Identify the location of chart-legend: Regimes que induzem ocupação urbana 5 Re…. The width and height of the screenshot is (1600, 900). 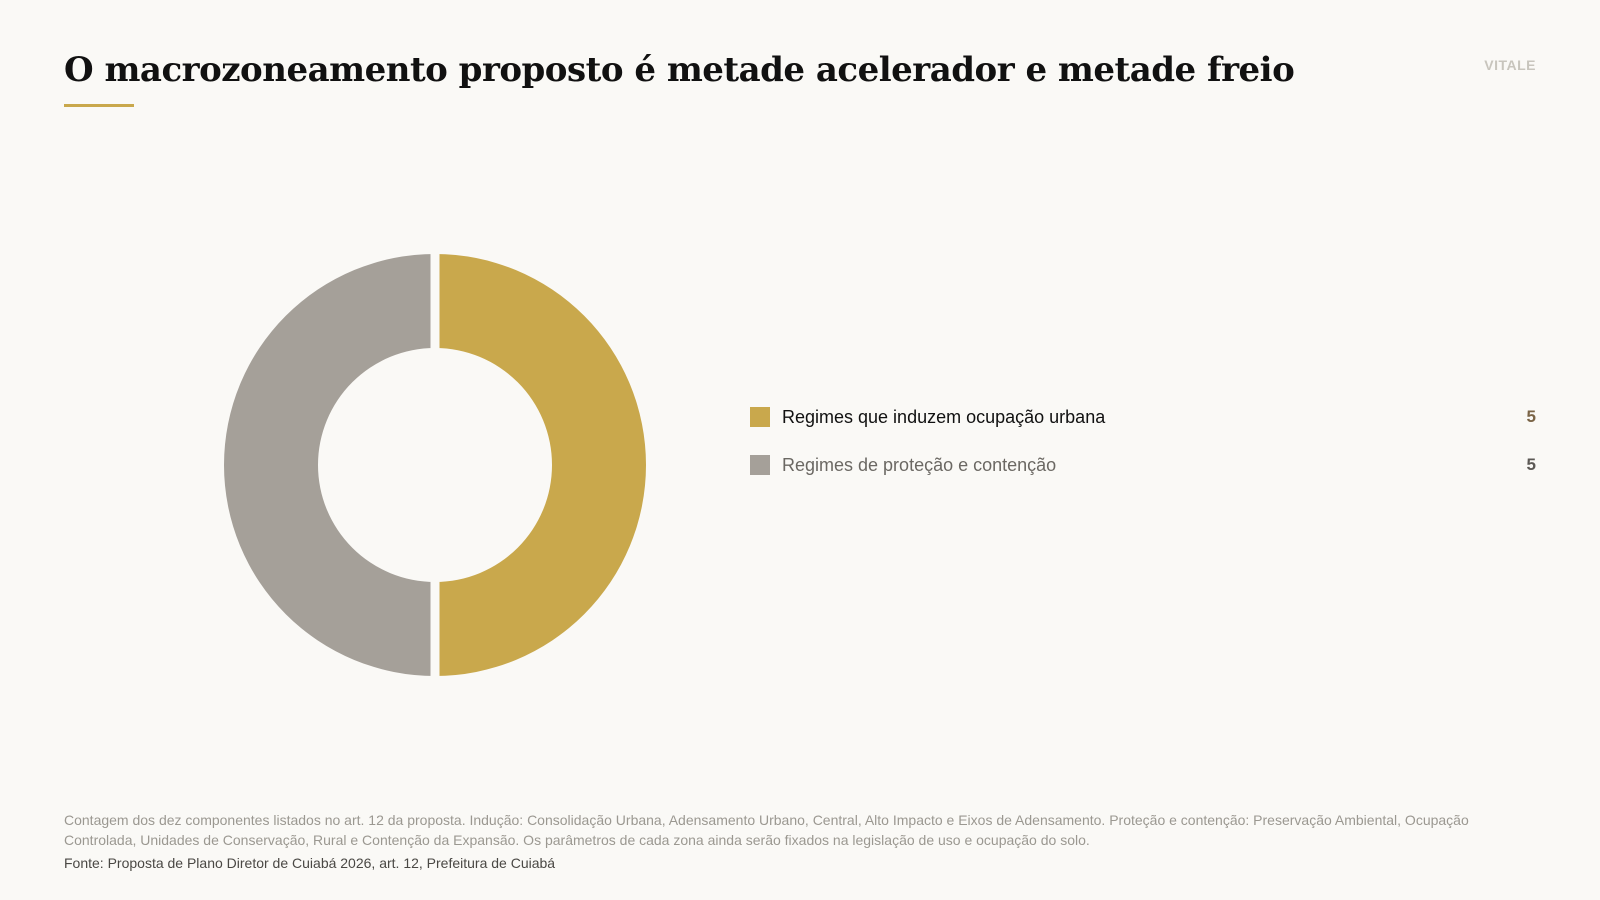
(1143, 452).